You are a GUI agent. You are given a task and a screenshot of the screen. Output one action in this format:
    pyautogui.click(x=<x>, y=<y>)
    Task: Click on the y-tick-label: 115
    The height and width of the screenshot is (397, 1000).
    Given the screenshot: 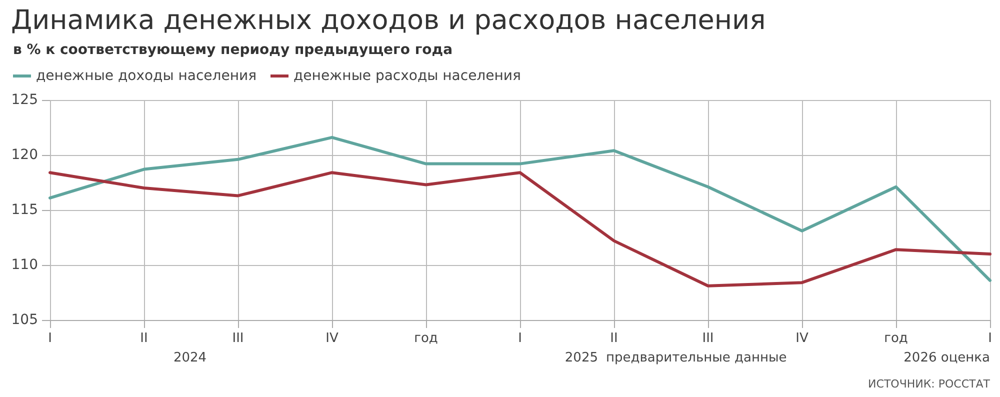 What is the action you would take?
    pyautogui.click(x=24, y=210)
    